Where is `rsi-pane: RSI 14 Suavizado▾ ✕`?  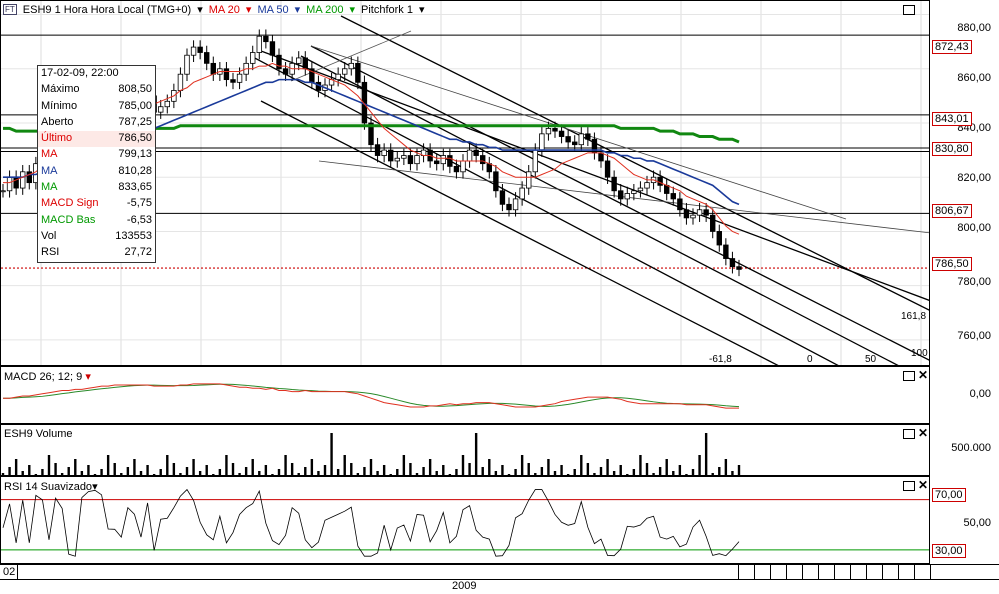 rsi-pane: RSI 14 Suavizado▾ ✕ is located at coordinates (465, 520).